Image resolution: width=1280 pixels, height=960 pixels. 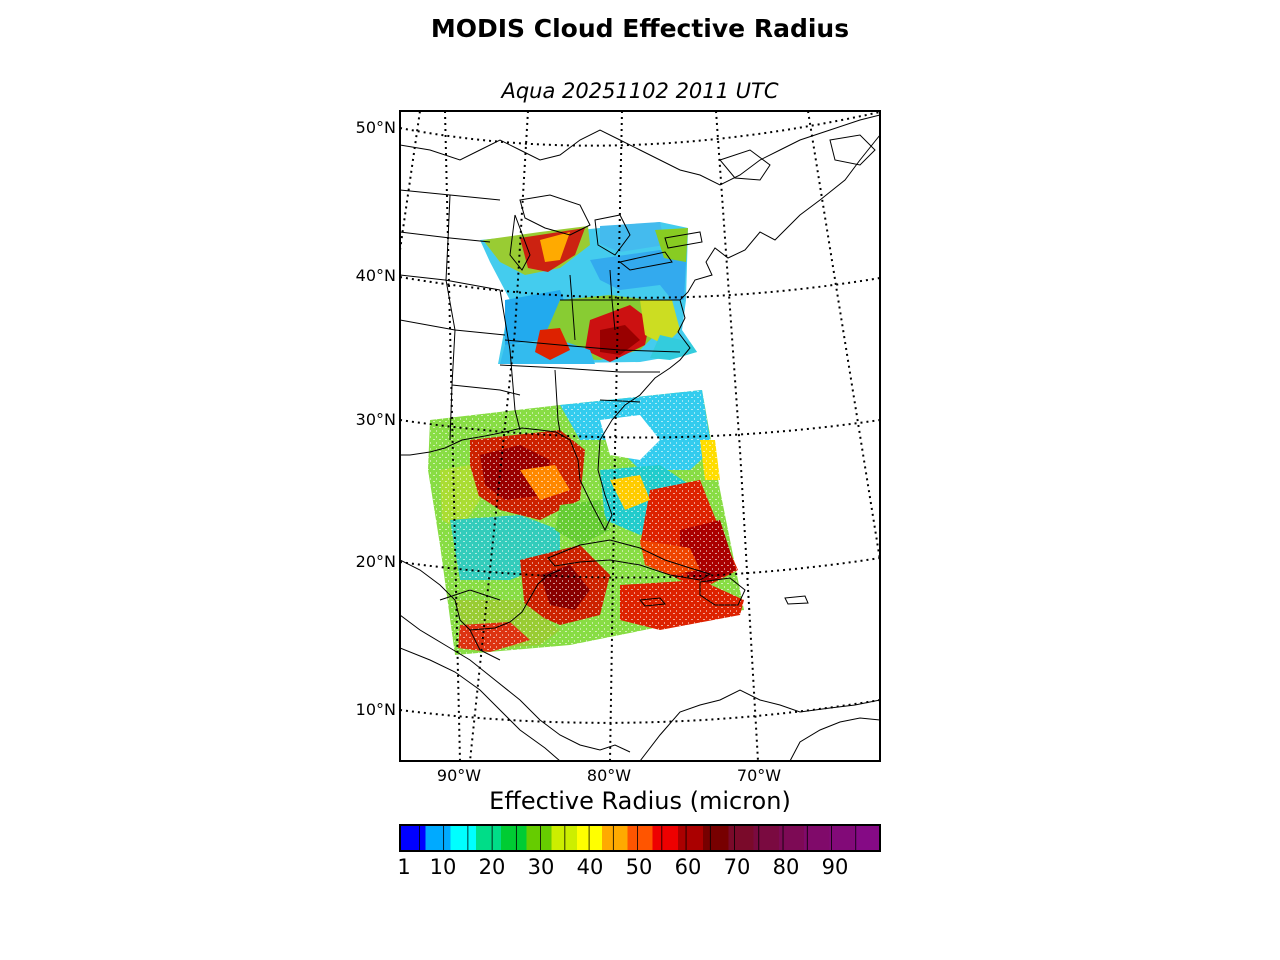 I want to click on colorbar, so click(x=640, y=838).